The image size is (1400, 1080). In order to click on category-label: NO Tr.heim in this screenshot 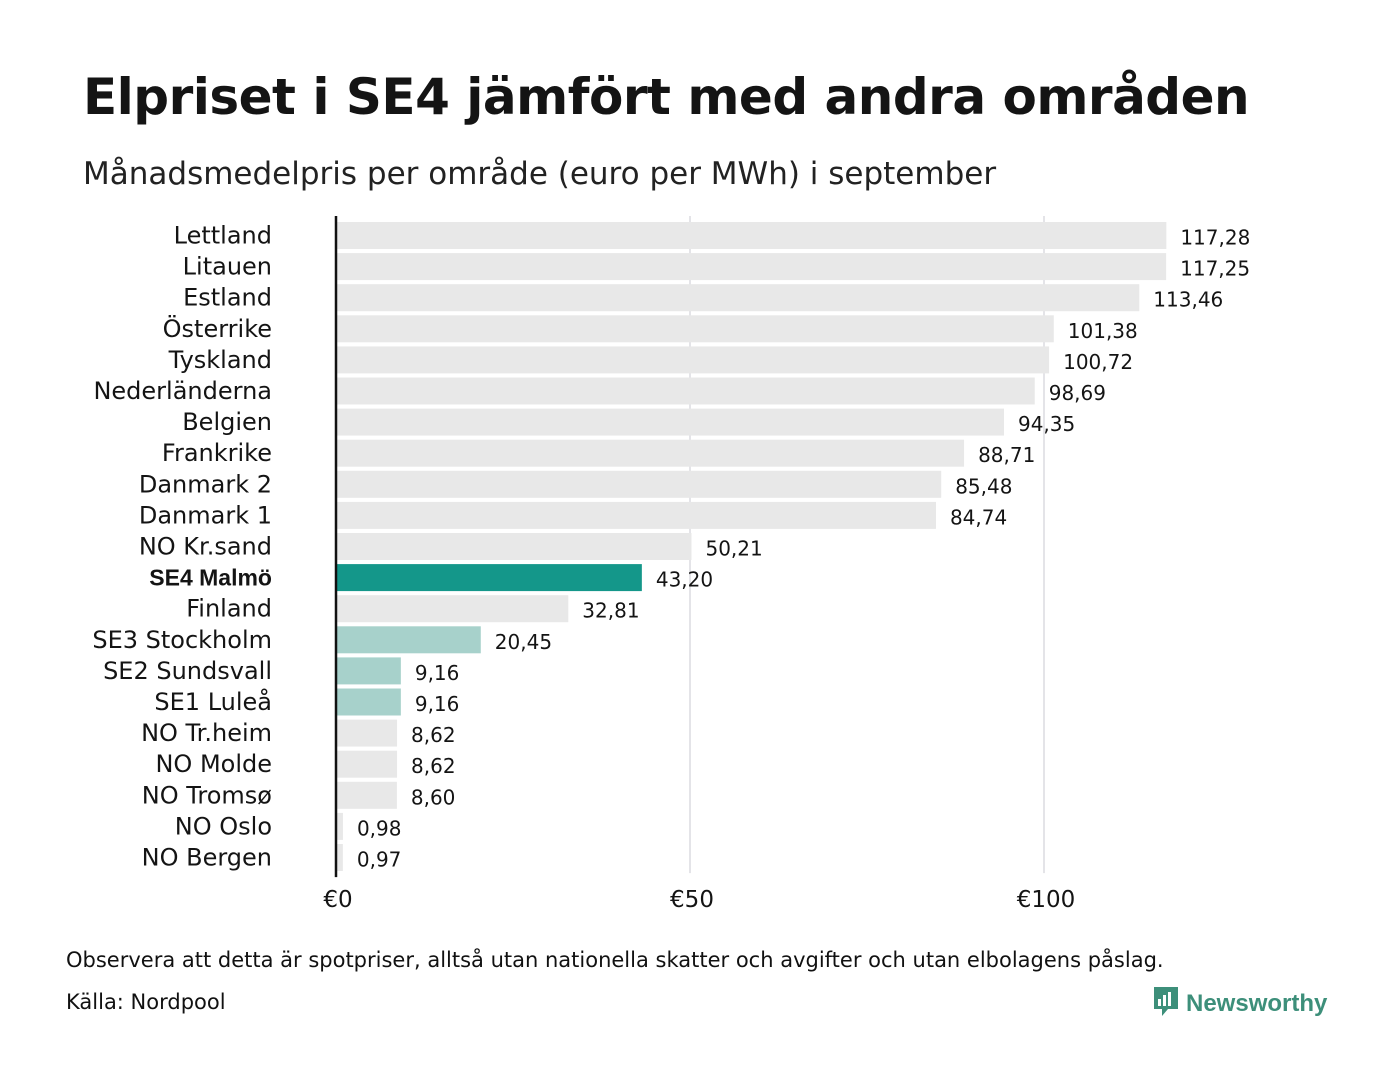, I will do `click(206, 733)`.